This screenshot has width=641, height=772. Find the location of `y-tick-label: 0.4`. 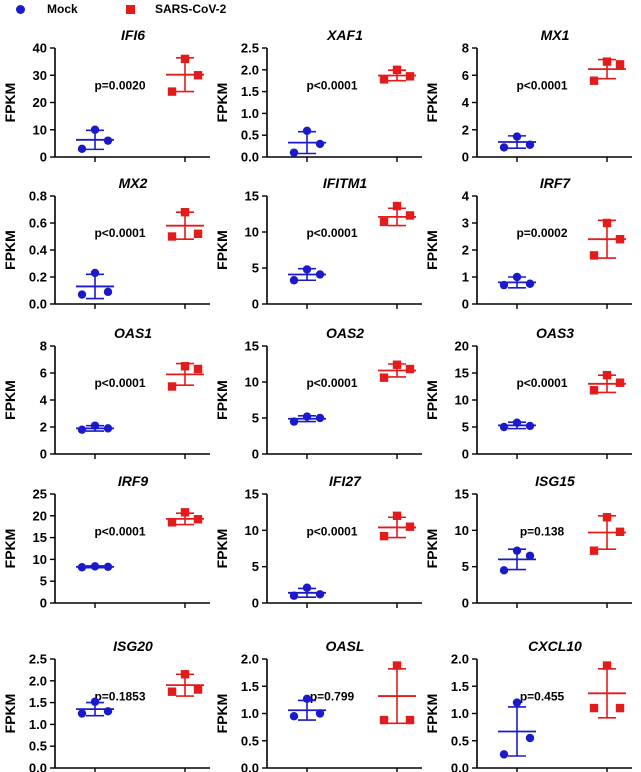

y-tick-label: 0.4 is located at coordinates (38, 250).